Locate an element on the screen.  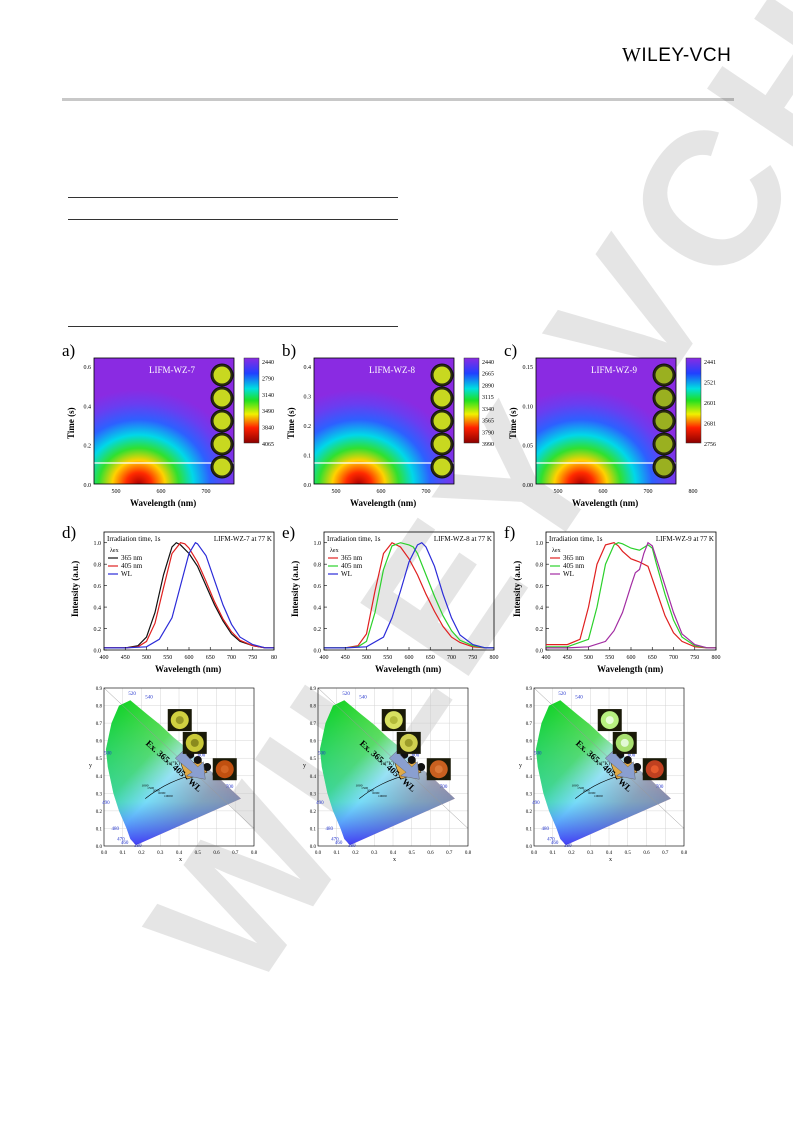
y-tick-label: 0.10 is located at coordinates (528, 407).